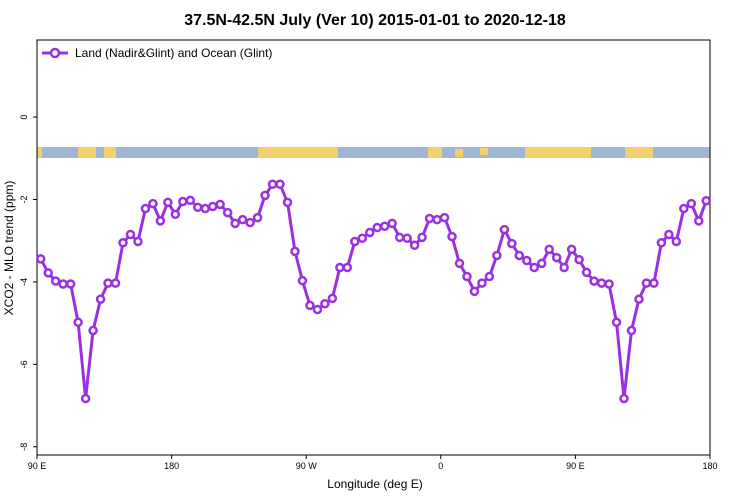  I want to click on legend-marker, so click(55, 53).